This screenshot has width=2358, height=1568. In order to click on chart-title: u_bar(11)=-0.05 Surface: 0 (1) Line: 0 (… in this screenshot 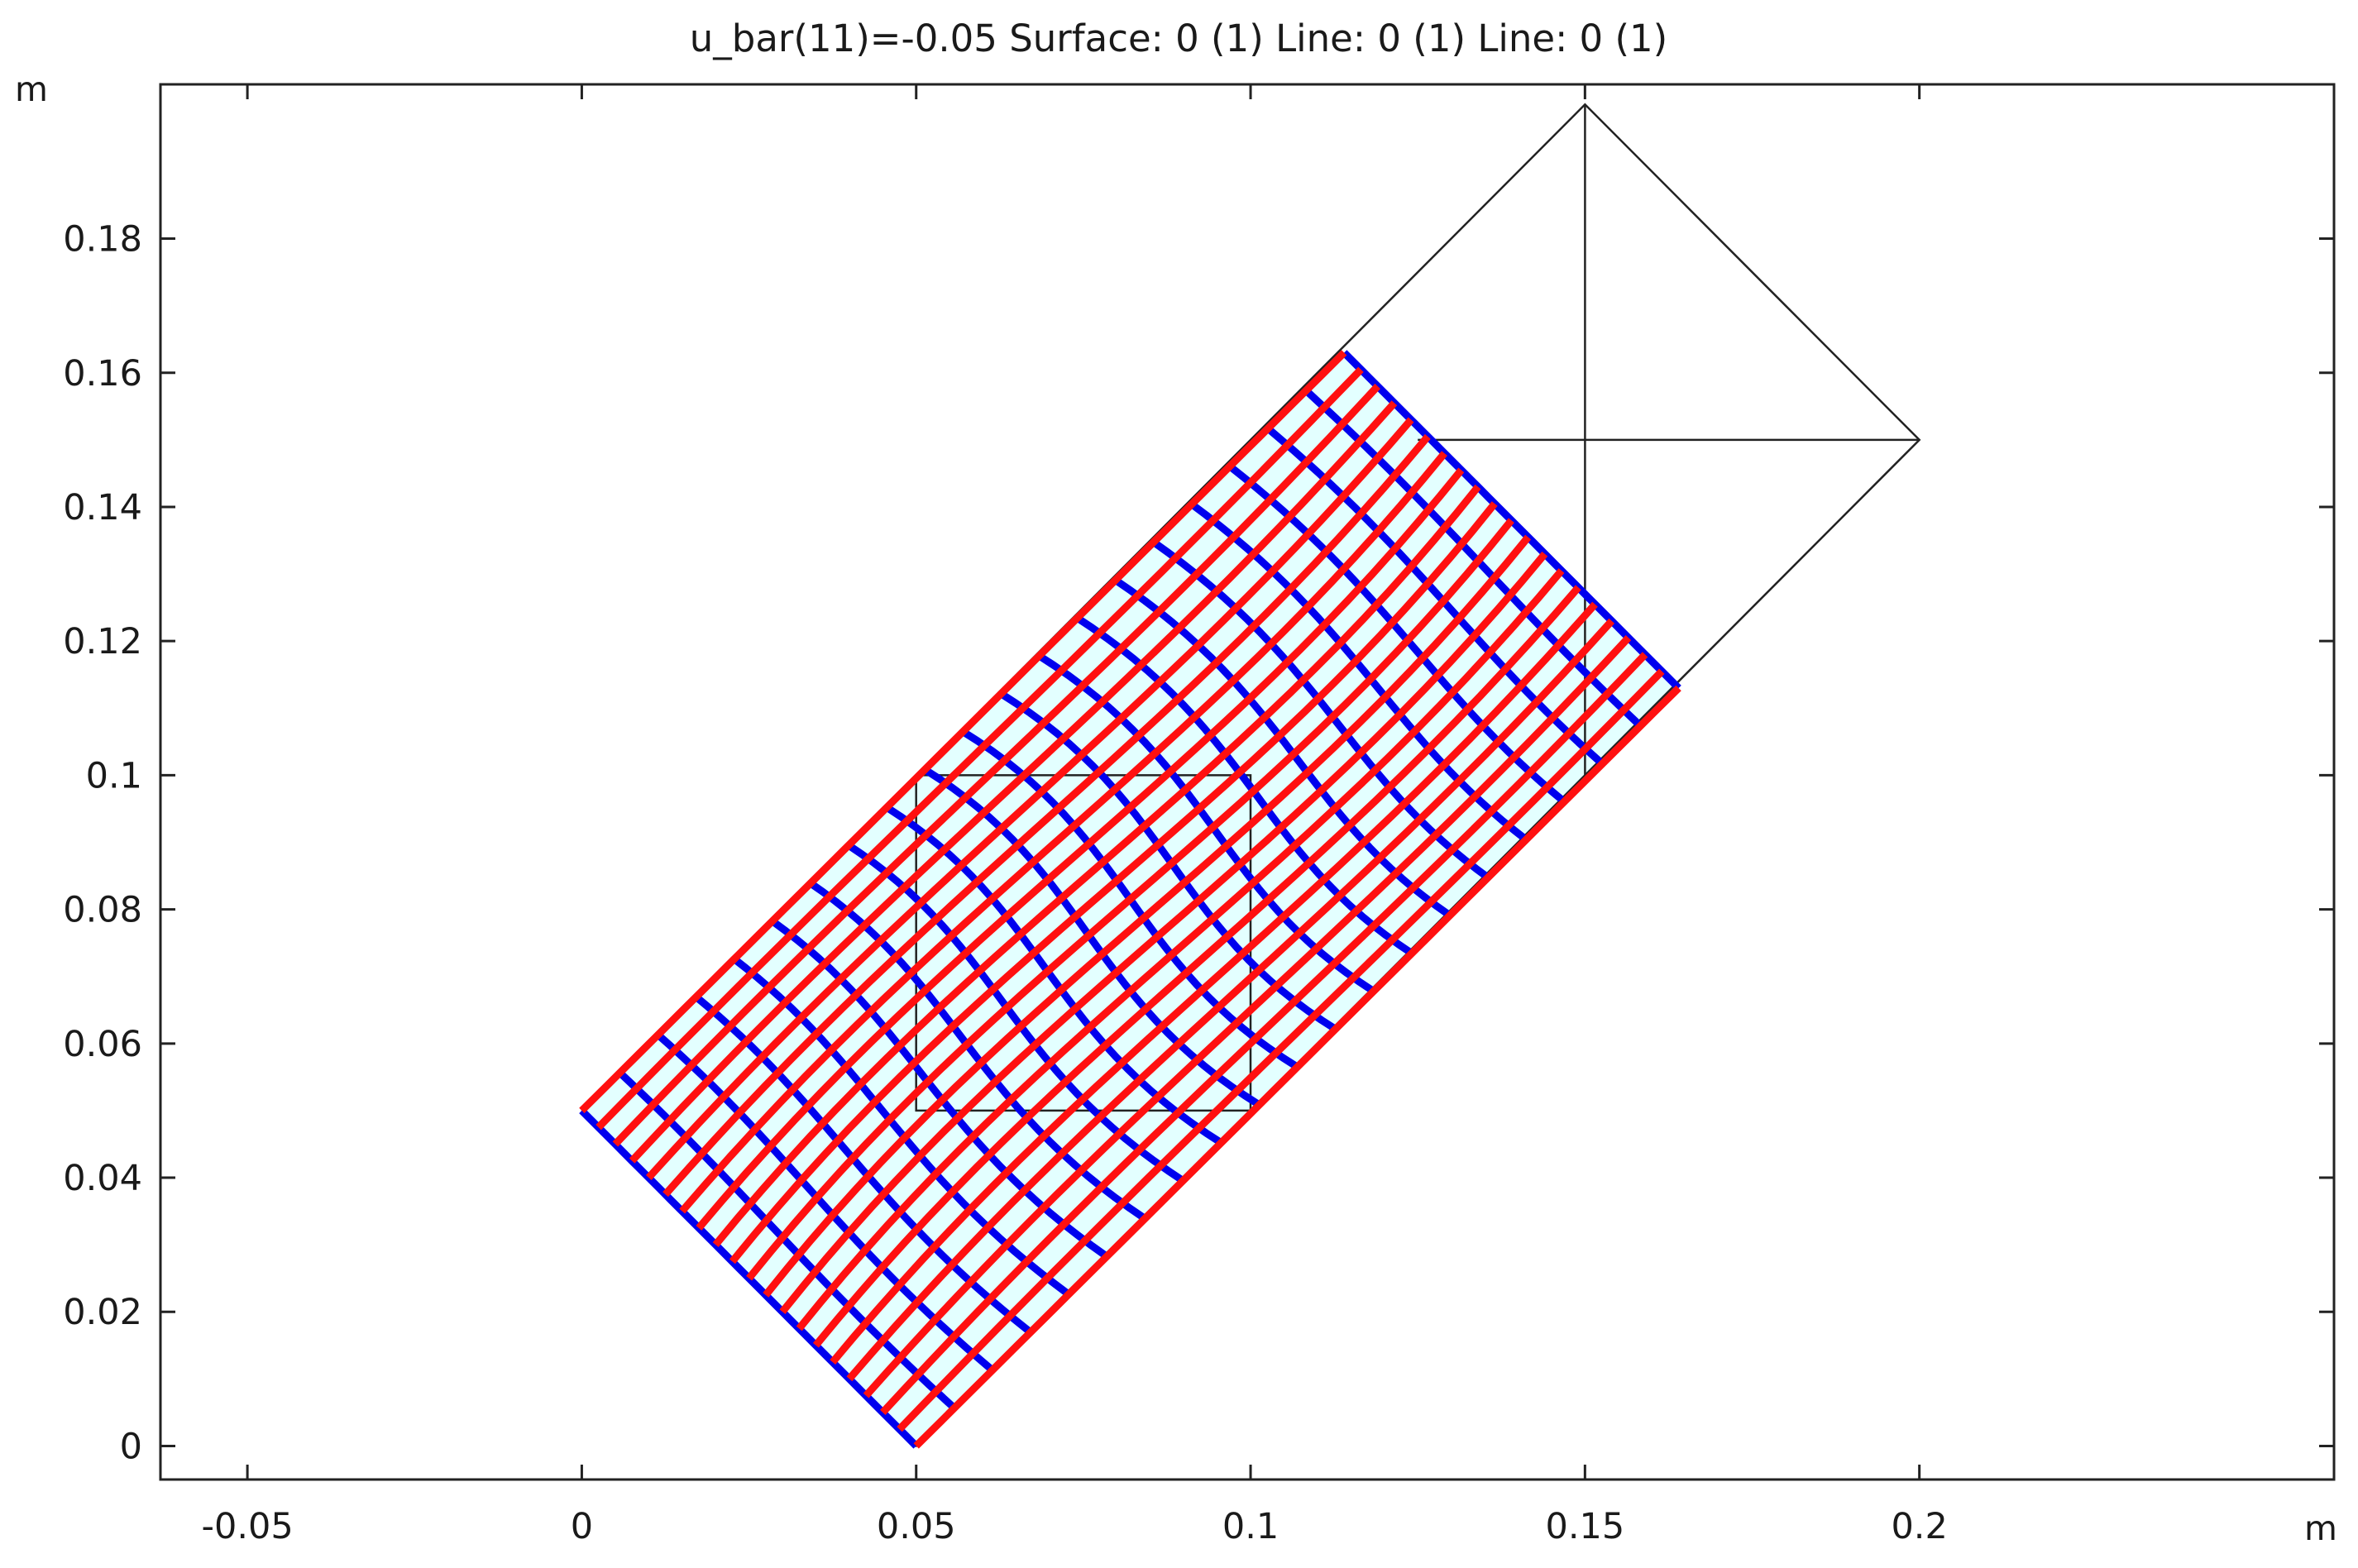, I will do `click(1179, 38)`.